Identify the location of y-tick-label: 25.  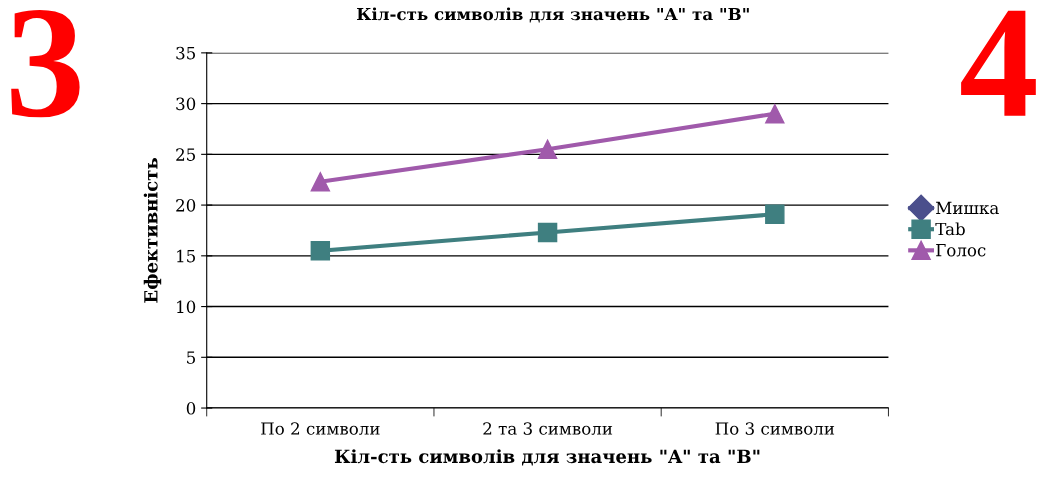
(186, 154).